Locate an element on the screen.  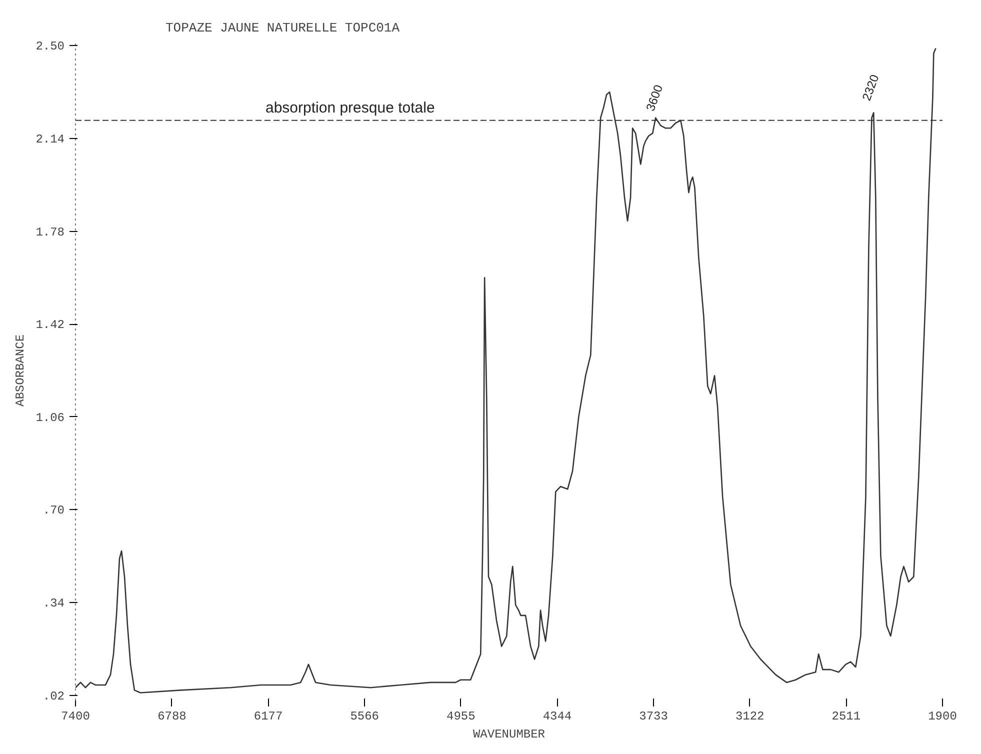
x-tick-label: 2511 is located at coordinates (846, 717).